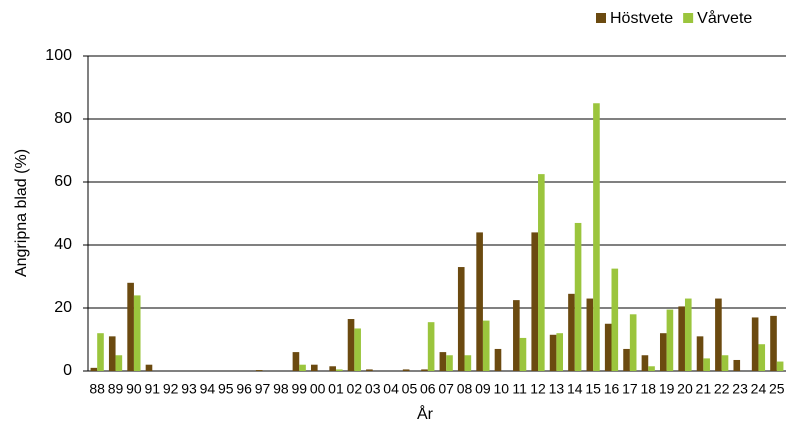  What do you see at coordinates (575, 389) in the screenshot?
I see `x-tick-label: 14` at bounding box center [575, 389].